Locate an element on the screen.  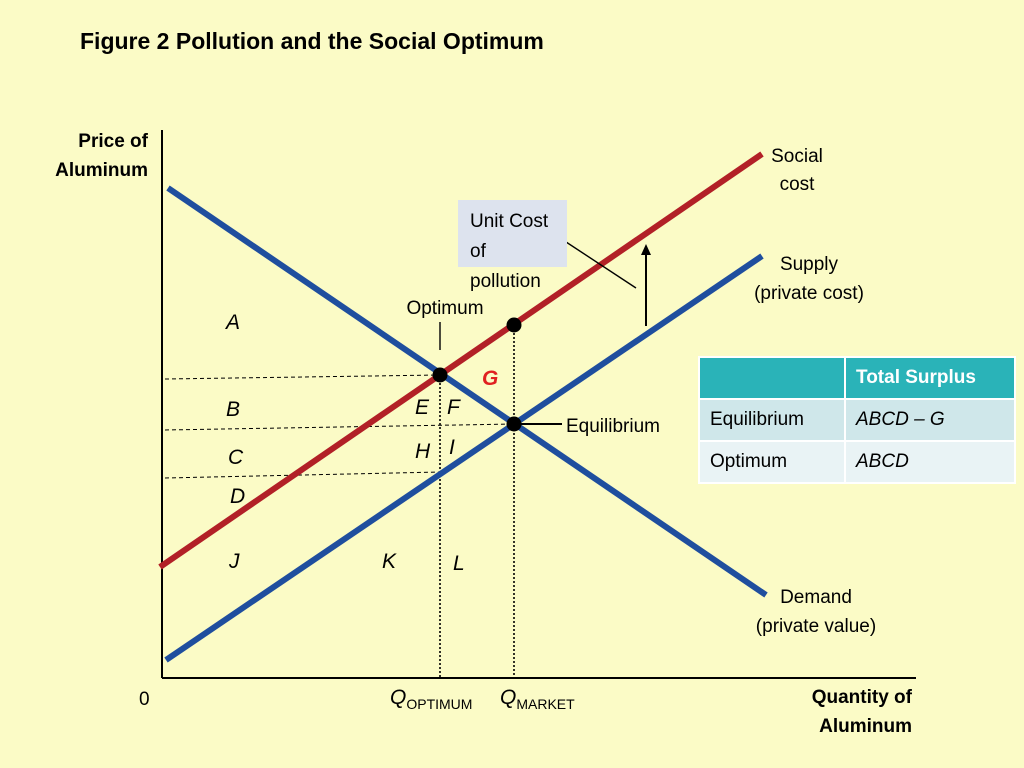
demand-label-2: (private value) is located at coordinates (816, 626).